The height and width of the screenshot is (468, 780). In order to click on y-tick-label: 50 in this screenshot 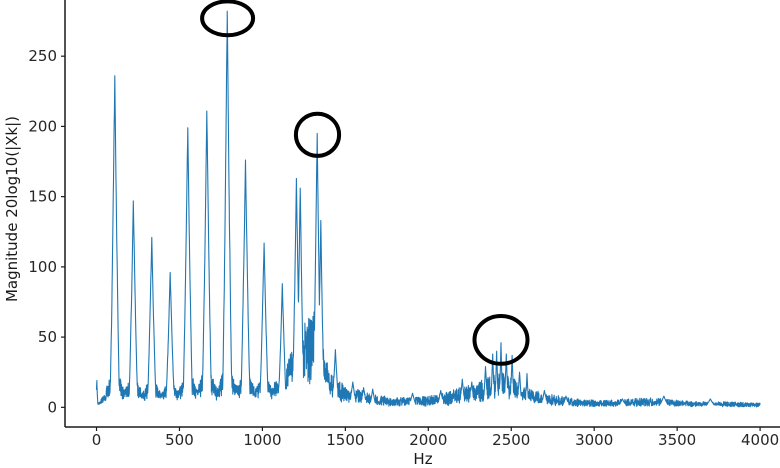, I will do `click(47, 337)`.